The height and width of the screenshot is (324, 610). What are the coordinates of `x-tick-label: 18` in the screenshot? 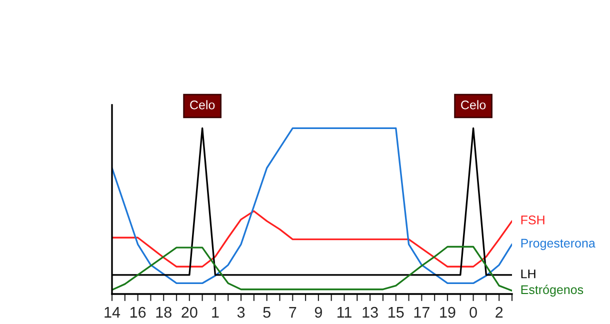 It's located at (164, 312).